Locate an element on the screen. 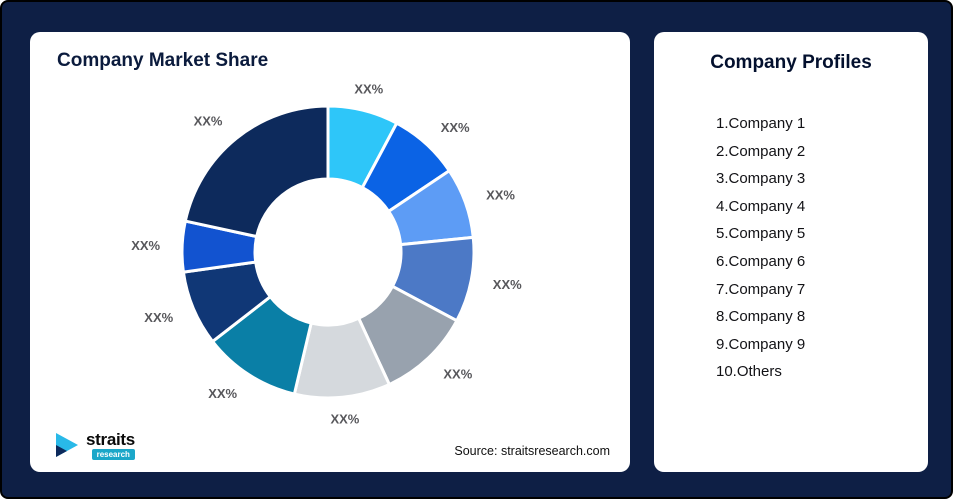  straits-logo: straits research is located at coordinates (93, 445).